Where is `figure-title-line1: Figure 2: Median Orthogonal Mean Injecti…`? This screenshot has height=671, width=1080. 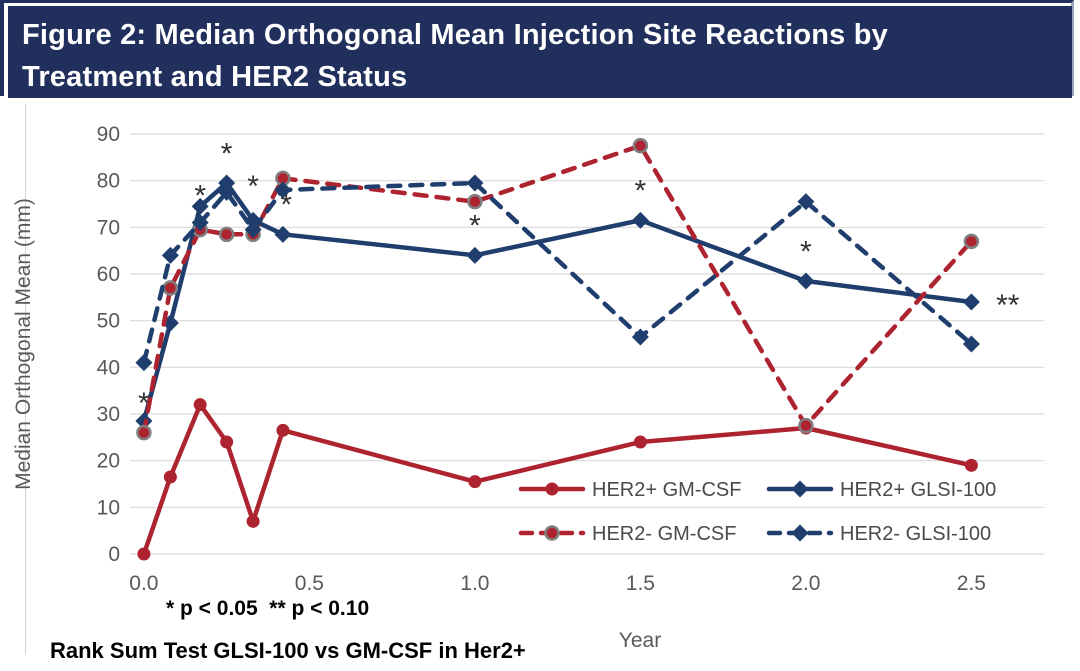 figure-title-line1: Figure 2: Median Orthogonal Mean Injecti… is located at coordinates (455, 35).